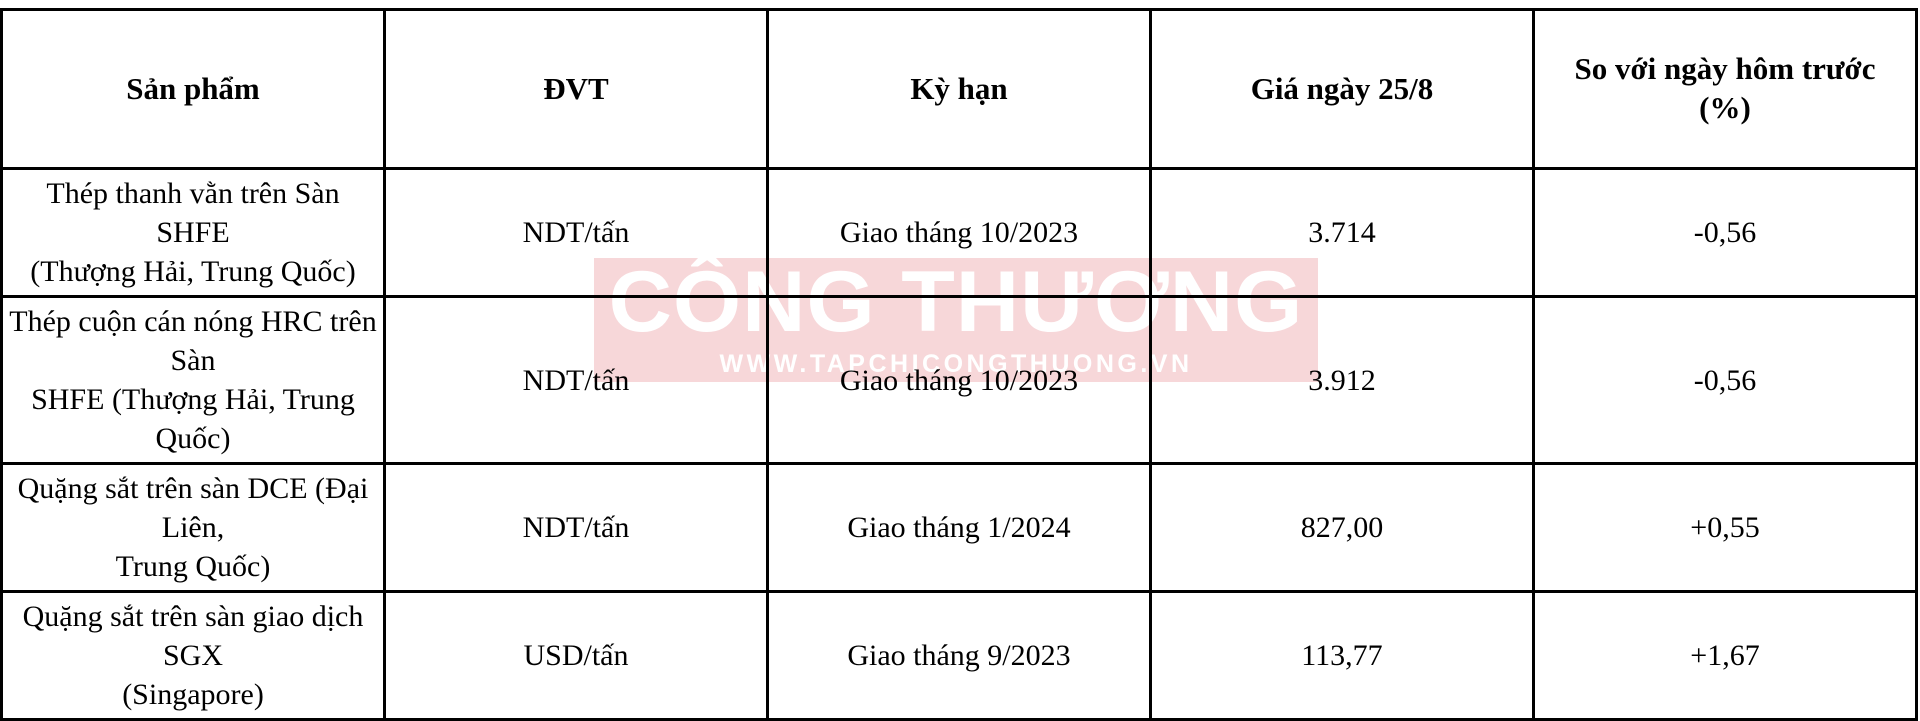 The width and height of the screenshot is (1920, 721). Describe the element at coordinates (193, 566) in the screenshot. I see `cell-product-line2: Trung Quốc)` at that location.